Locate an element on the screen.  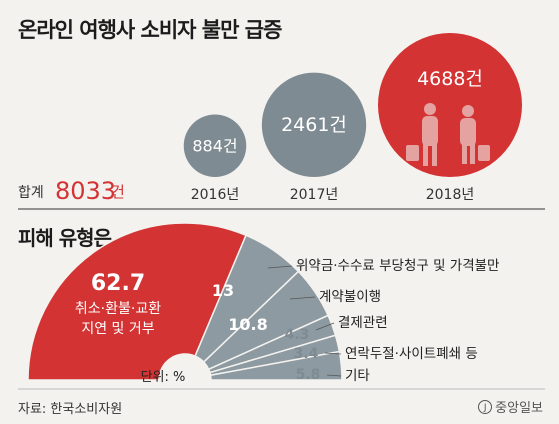
publisher-mark-icon: J is located at coordinates (485, 406).